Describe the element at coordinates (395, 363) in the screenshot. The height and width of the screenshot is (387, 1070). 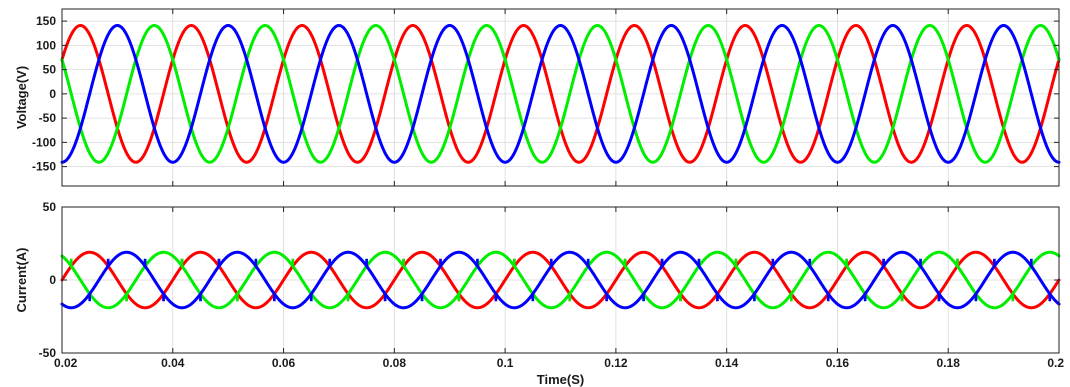
I see `x-tick-label: 0.08` at that location.